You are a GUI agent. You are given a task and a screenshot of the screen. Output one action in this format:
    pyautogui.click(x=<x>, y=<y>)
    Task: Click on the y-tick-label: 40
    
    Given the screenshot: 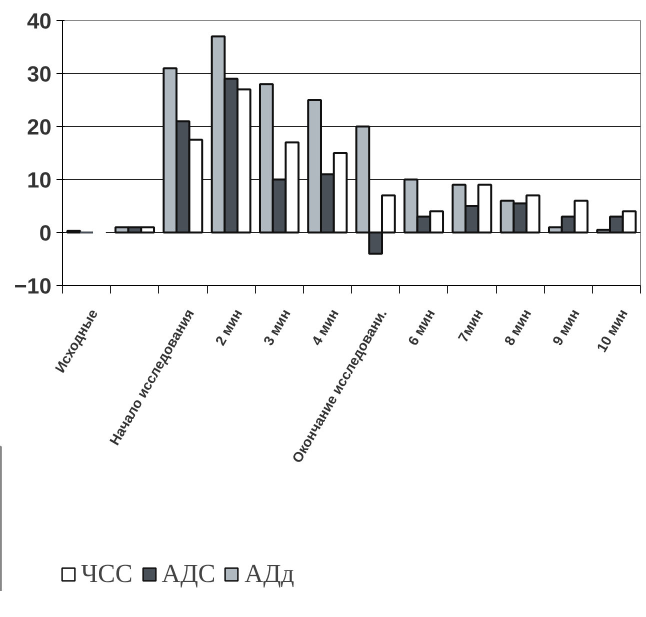 What is the action you would take?
    pyautogui.click(x=39, y=21)
    